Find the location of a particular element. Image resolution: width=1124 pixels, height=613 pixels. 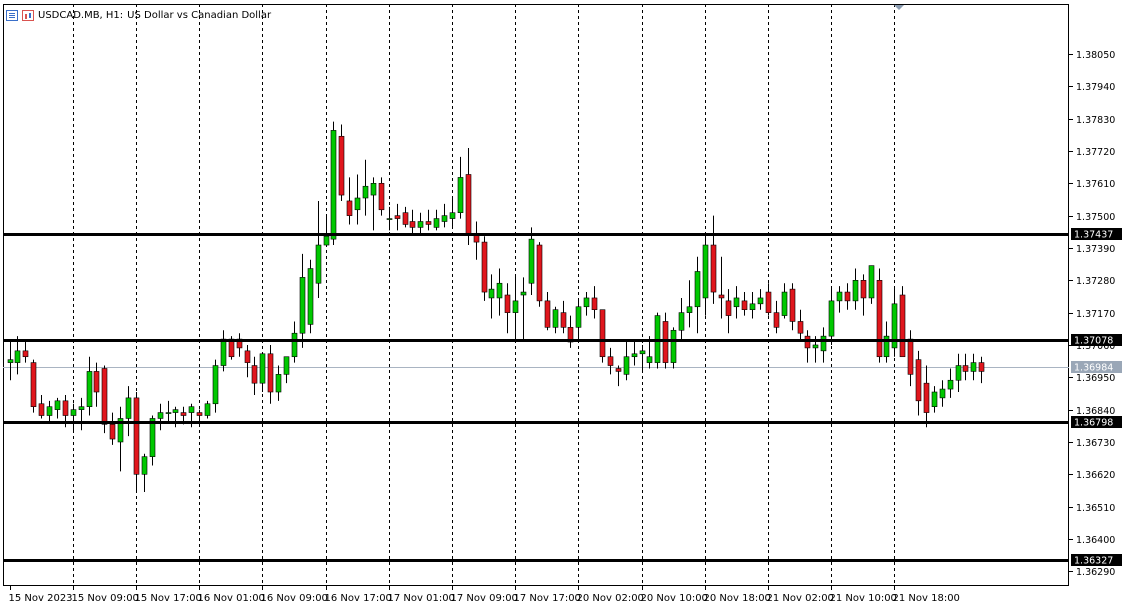

chart-window-icon is located at coordinates (12, 15).